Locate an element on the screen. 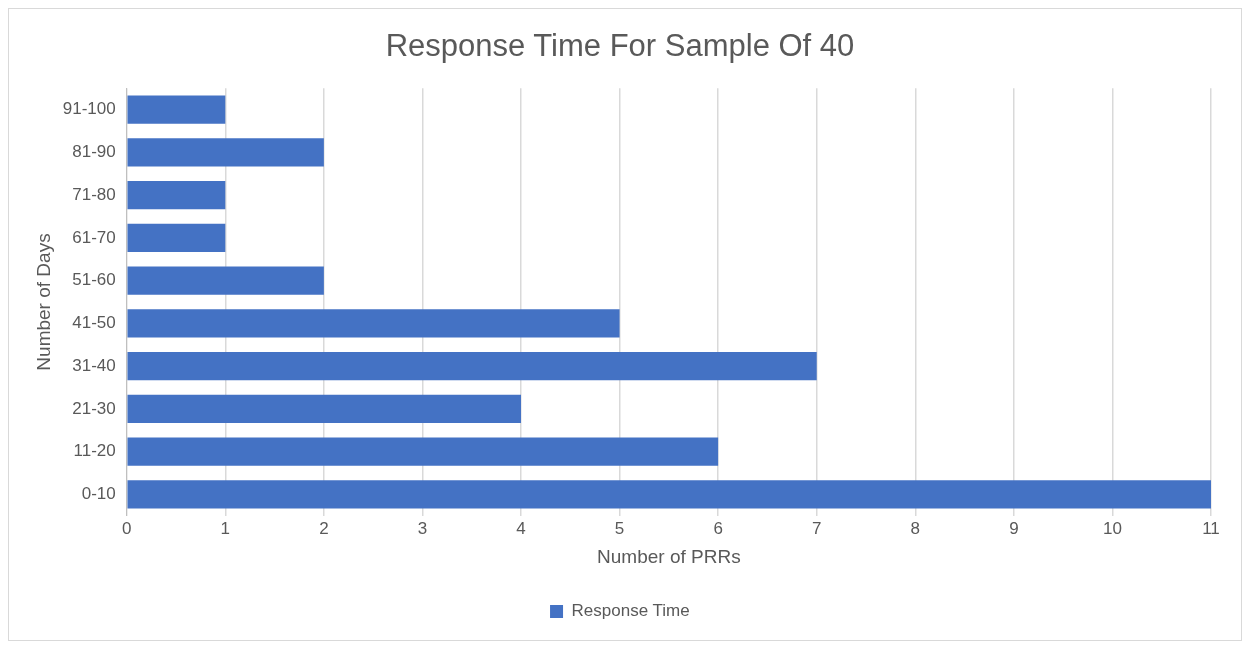  y-tick-label: 41-50 is located at coordinates (94, 323).